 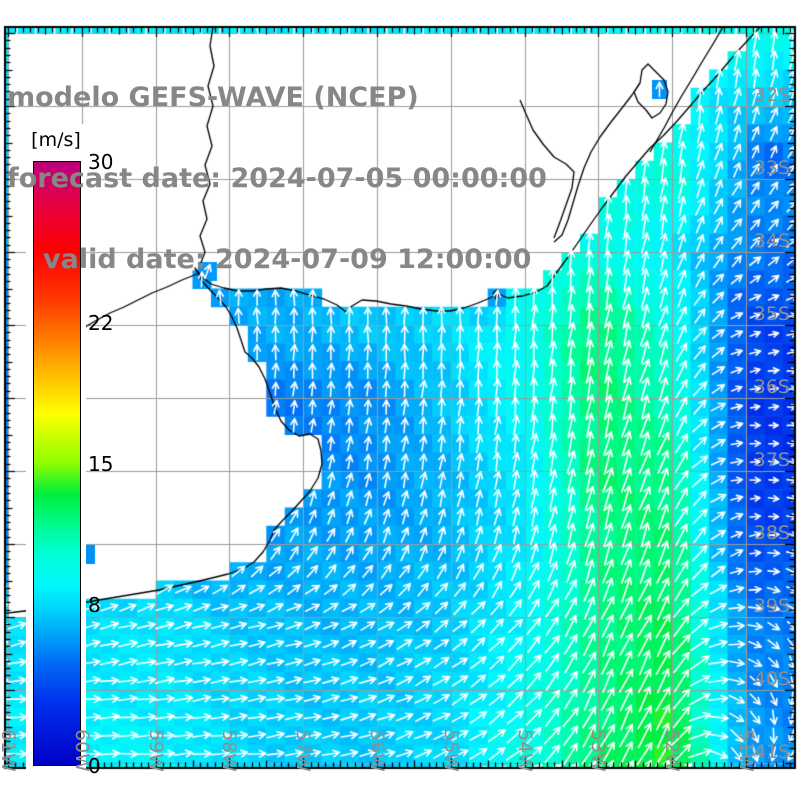 I want to click on lon-axis-label: 58W, so click(x=229, y=750).